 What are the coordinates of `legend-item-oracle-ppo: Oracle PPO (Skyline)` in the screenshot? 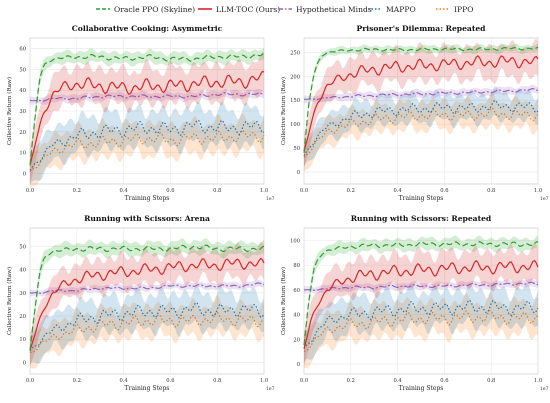 It's located at (145, 9).